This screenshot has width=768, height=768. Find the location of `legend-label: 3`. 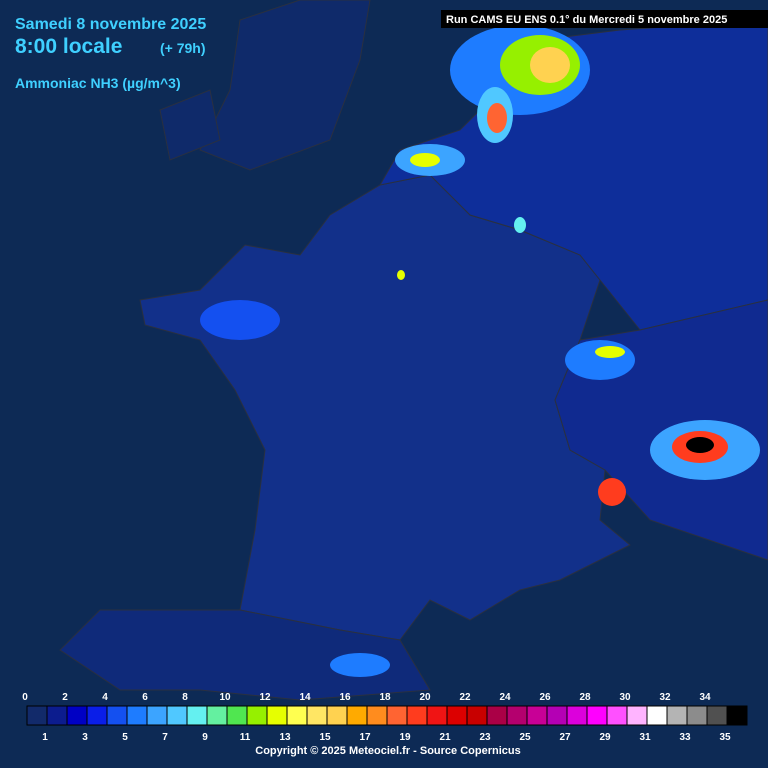

legend-label: 3 is located at coordinates (85, 737).